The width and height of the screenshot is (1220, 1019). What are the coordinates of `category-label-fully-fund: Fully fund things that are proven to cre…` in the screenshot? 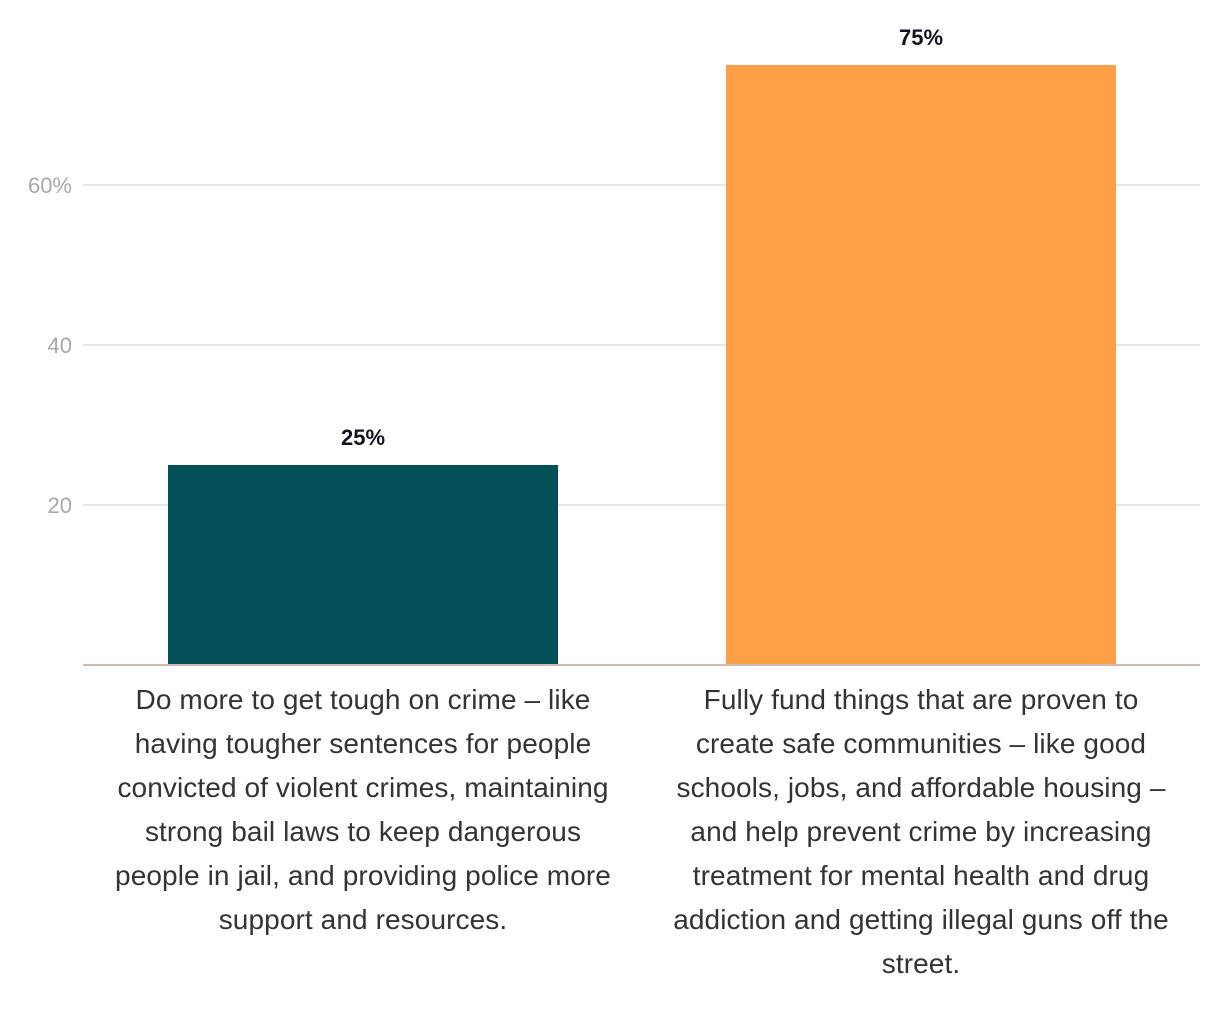 It's located at (921, 831).